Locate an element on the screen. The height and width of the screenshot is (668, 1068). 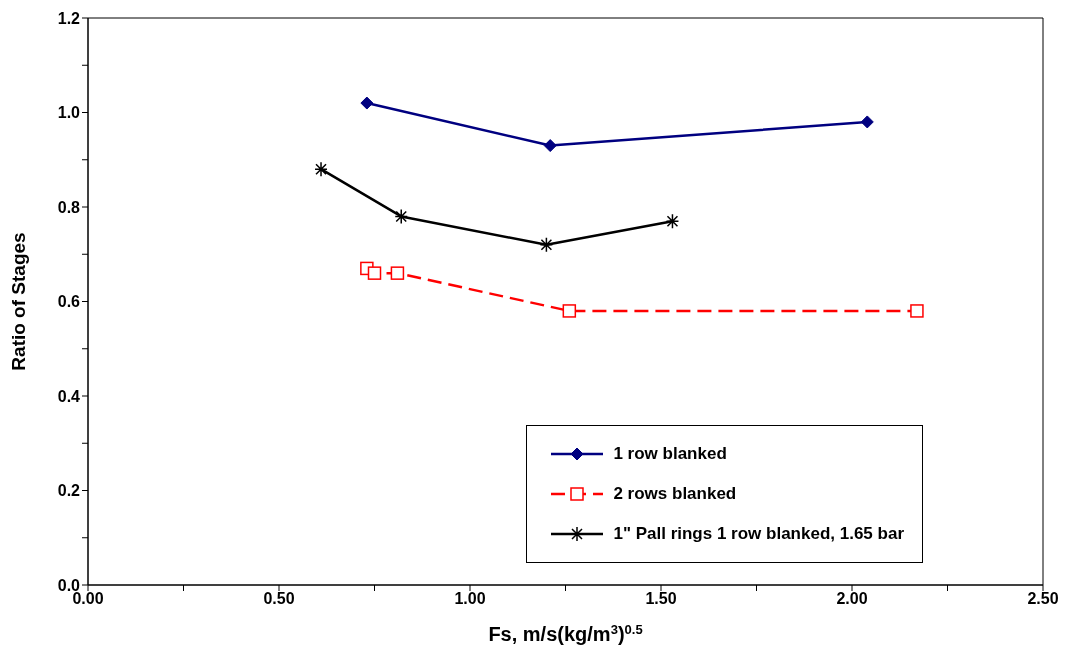
x-tick-label: 2.00 is located at coordinates (852, 599).